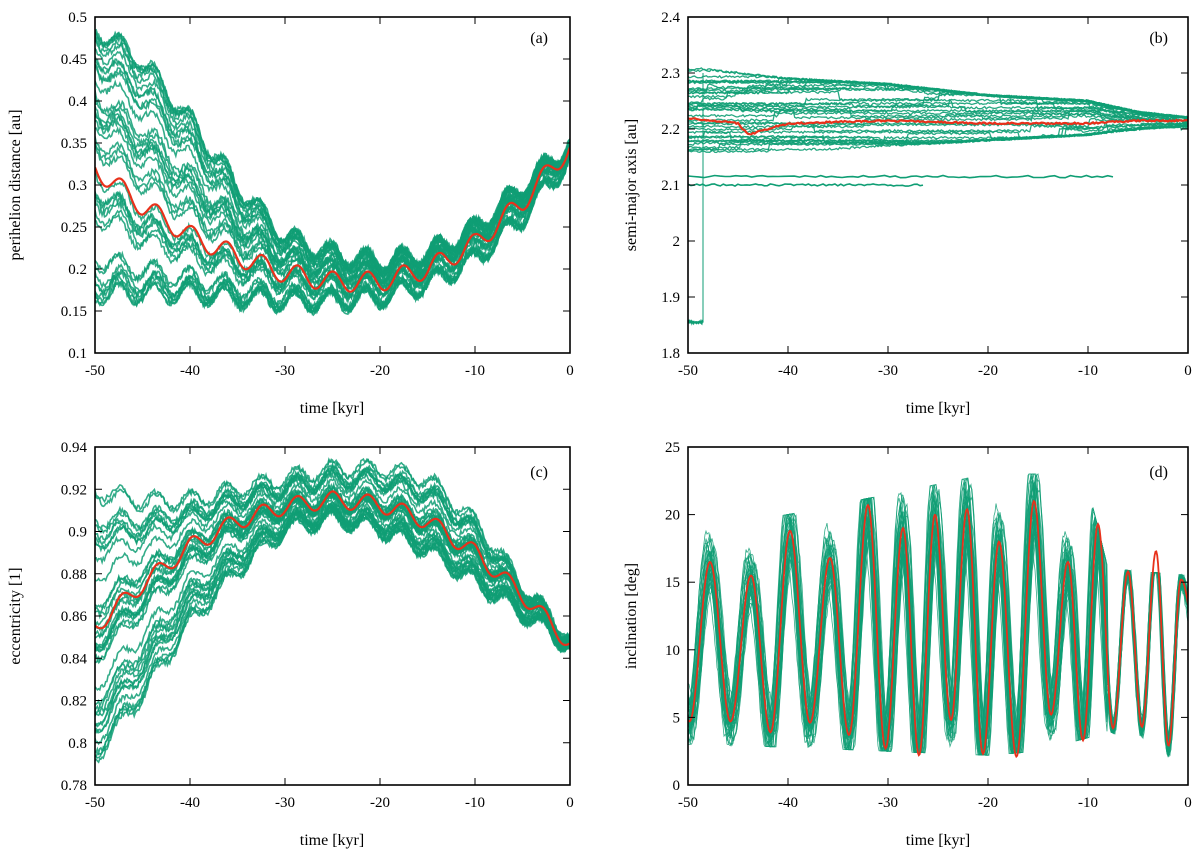  I want to click on y-tick-label: 2.4, so click(670, 18).